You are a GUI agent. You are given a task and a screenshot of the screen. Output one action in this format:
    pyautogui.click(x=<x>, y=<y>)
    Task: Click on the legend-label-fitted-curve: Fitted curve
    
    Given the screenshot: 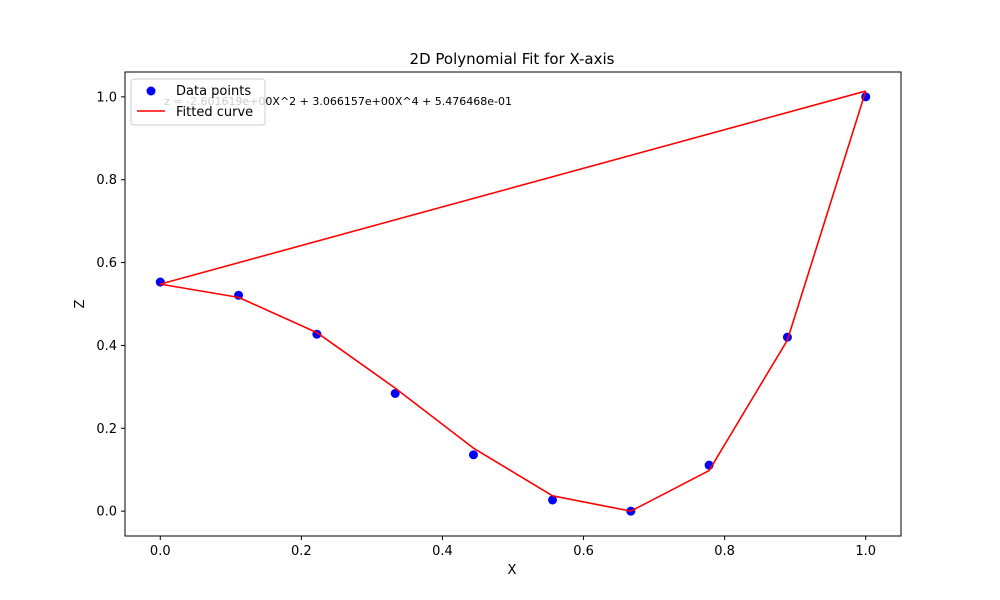 What is the action you would take?
    pyautogui.click(x=214, y=112)
    